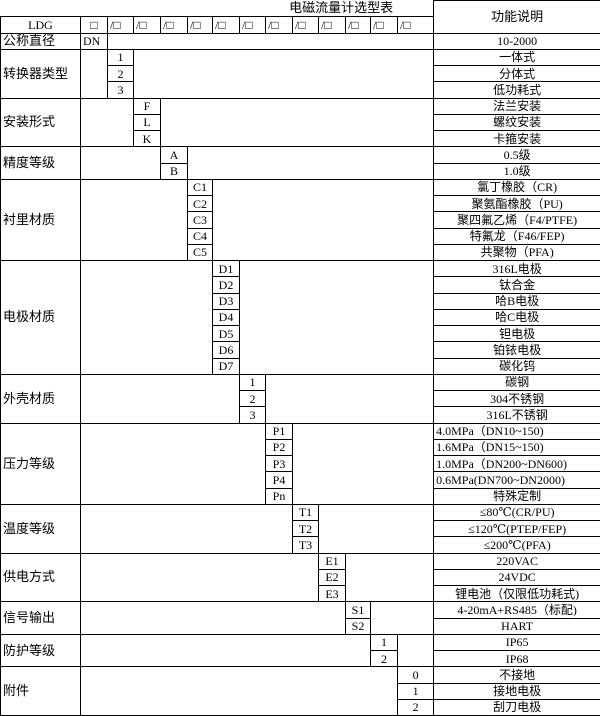 The width and height of the screenshot is (600, 716). I want to click on desc-header: 功能说明, so click(516, 17).